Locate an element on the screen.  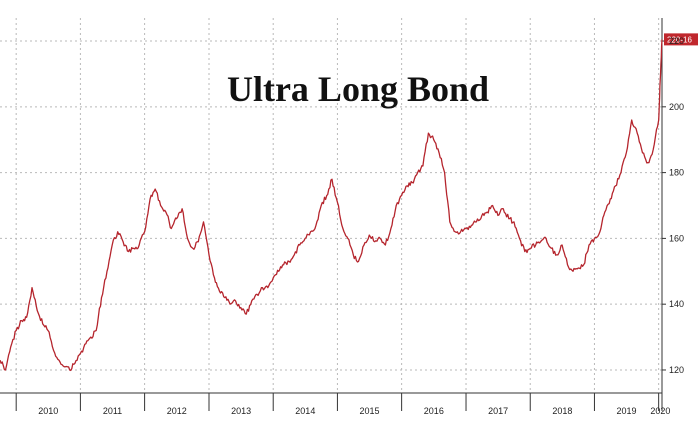
x-tick-label: 2018 is located at coordinates (562, 411).